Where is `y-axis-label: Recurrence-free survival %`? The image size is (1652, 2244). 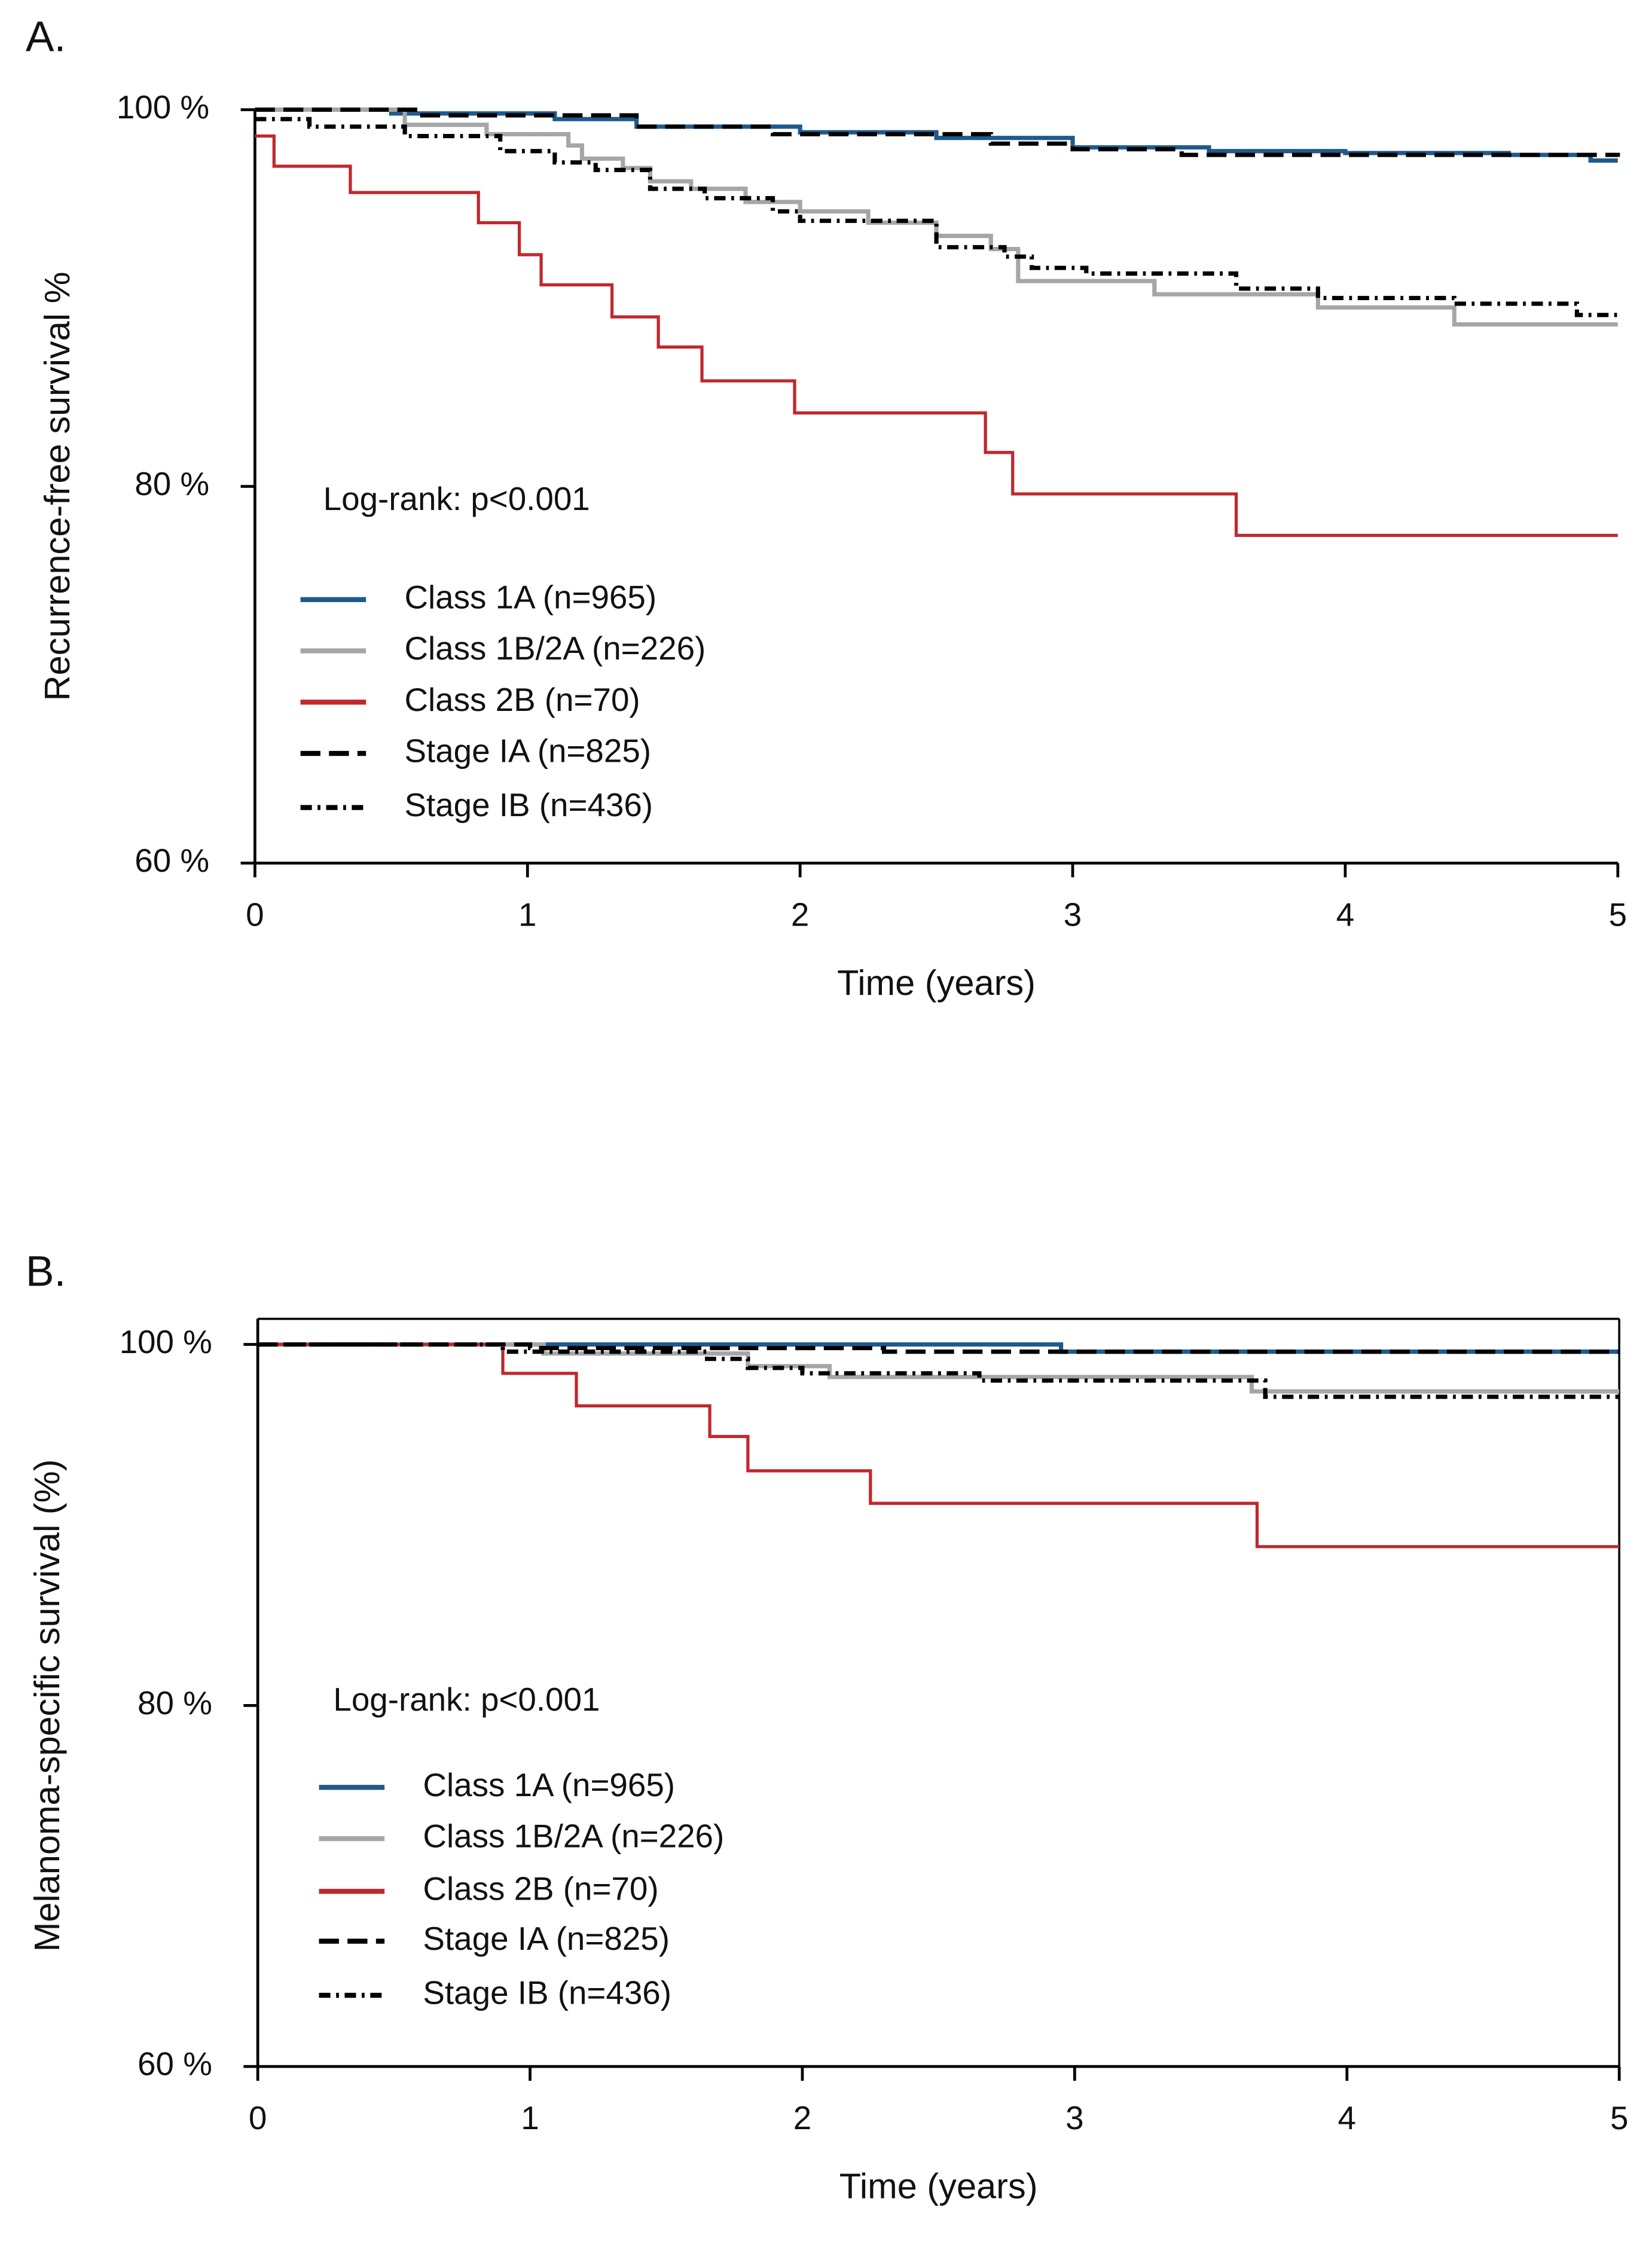 y-axis-label: Recurrence-free survival % is located at coordinates (57, 486).